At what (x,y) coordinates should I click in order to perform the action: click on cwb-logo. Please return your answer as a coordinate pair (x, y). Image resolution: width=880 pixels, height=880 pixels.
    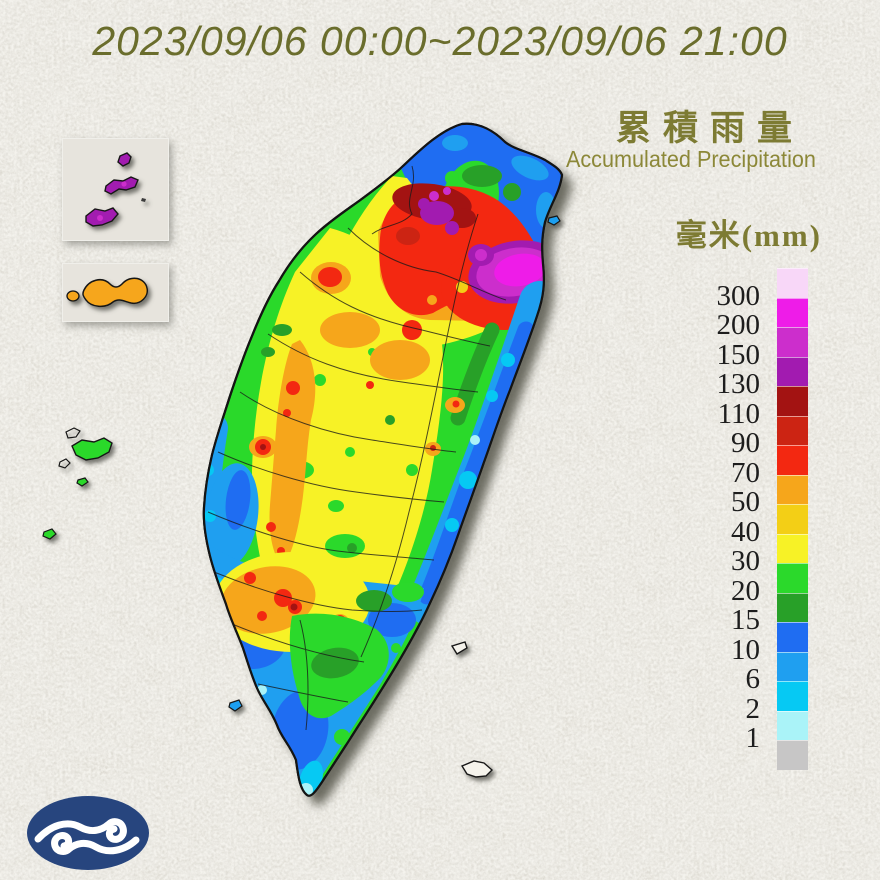
    Looking at the image, I should click on (88, 833).